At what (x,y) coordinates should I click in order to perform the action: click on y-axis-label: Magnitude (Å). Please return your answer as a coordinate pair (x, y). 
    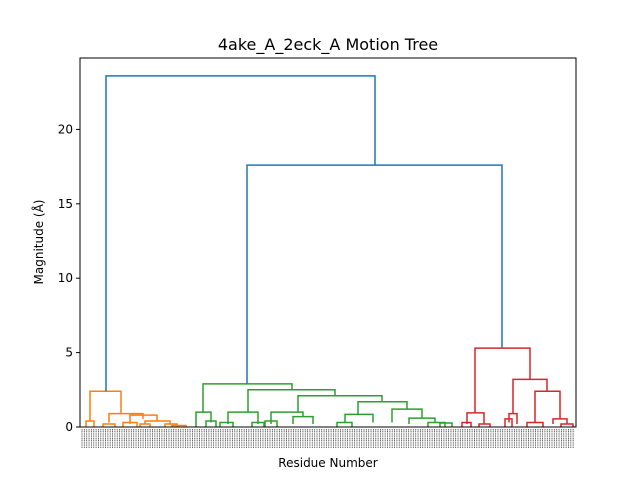
    Looking at the image, I should click on (38, 242).